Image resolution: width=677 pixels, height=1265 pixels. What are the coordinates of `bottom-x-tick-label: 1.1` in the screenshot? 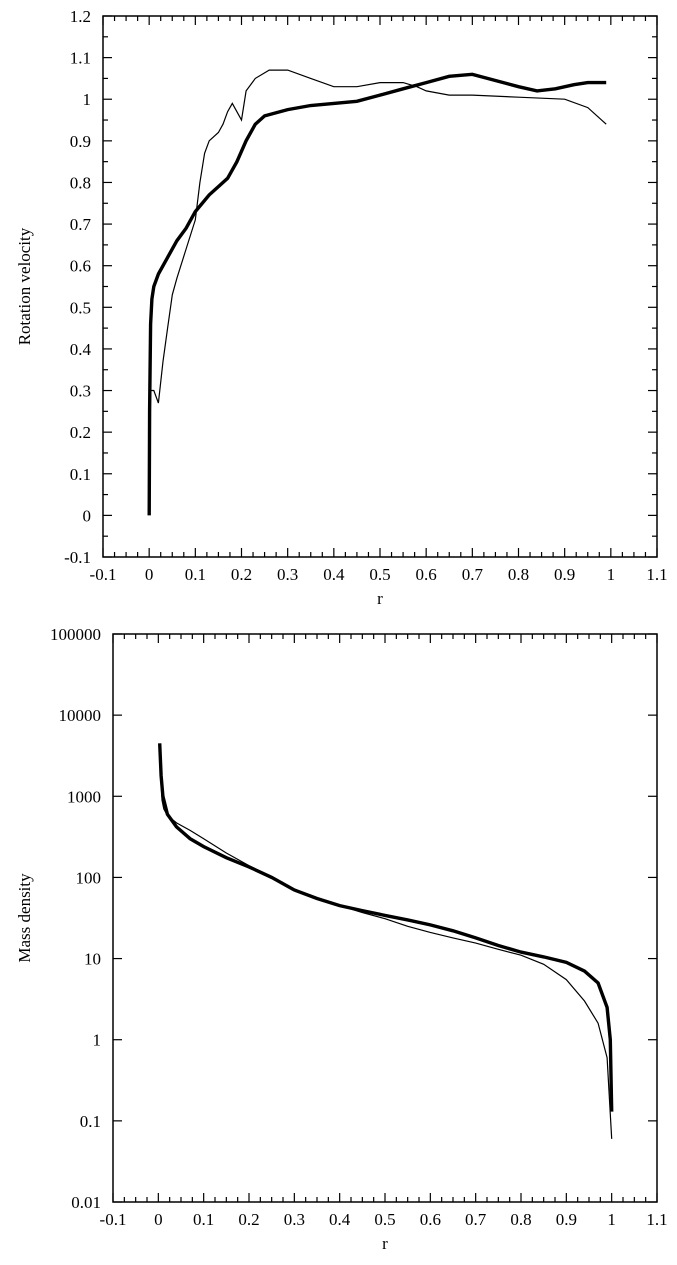 It's located at (656, 1219).